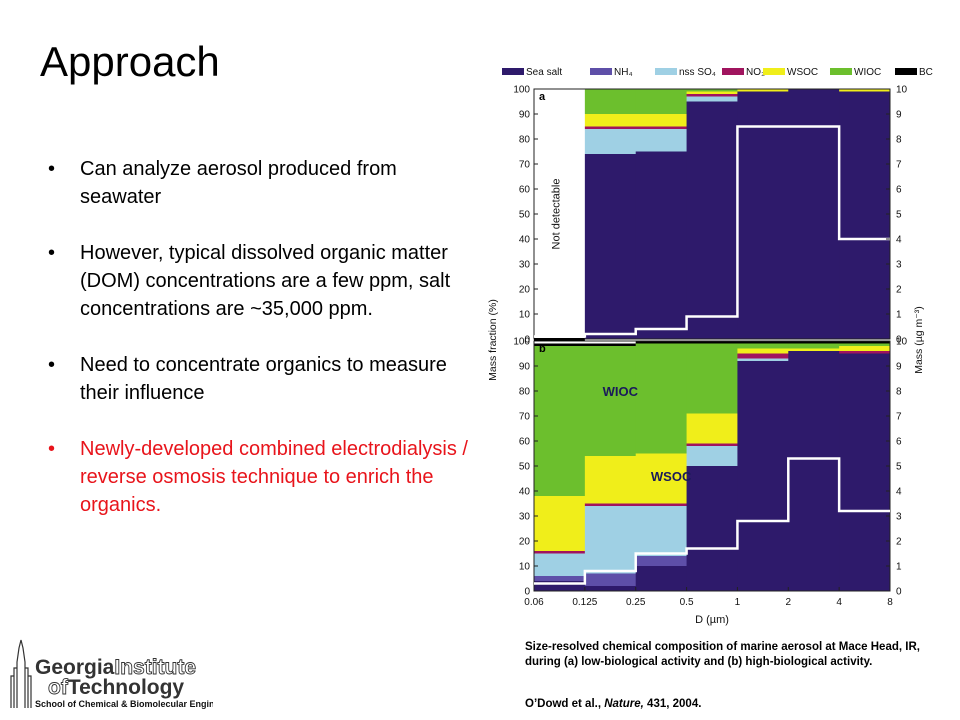 This screenshot has width=960, height=720. Describe the element at coordinates (542, 97) in the screenshot. I see `panel-label: a` at that location.